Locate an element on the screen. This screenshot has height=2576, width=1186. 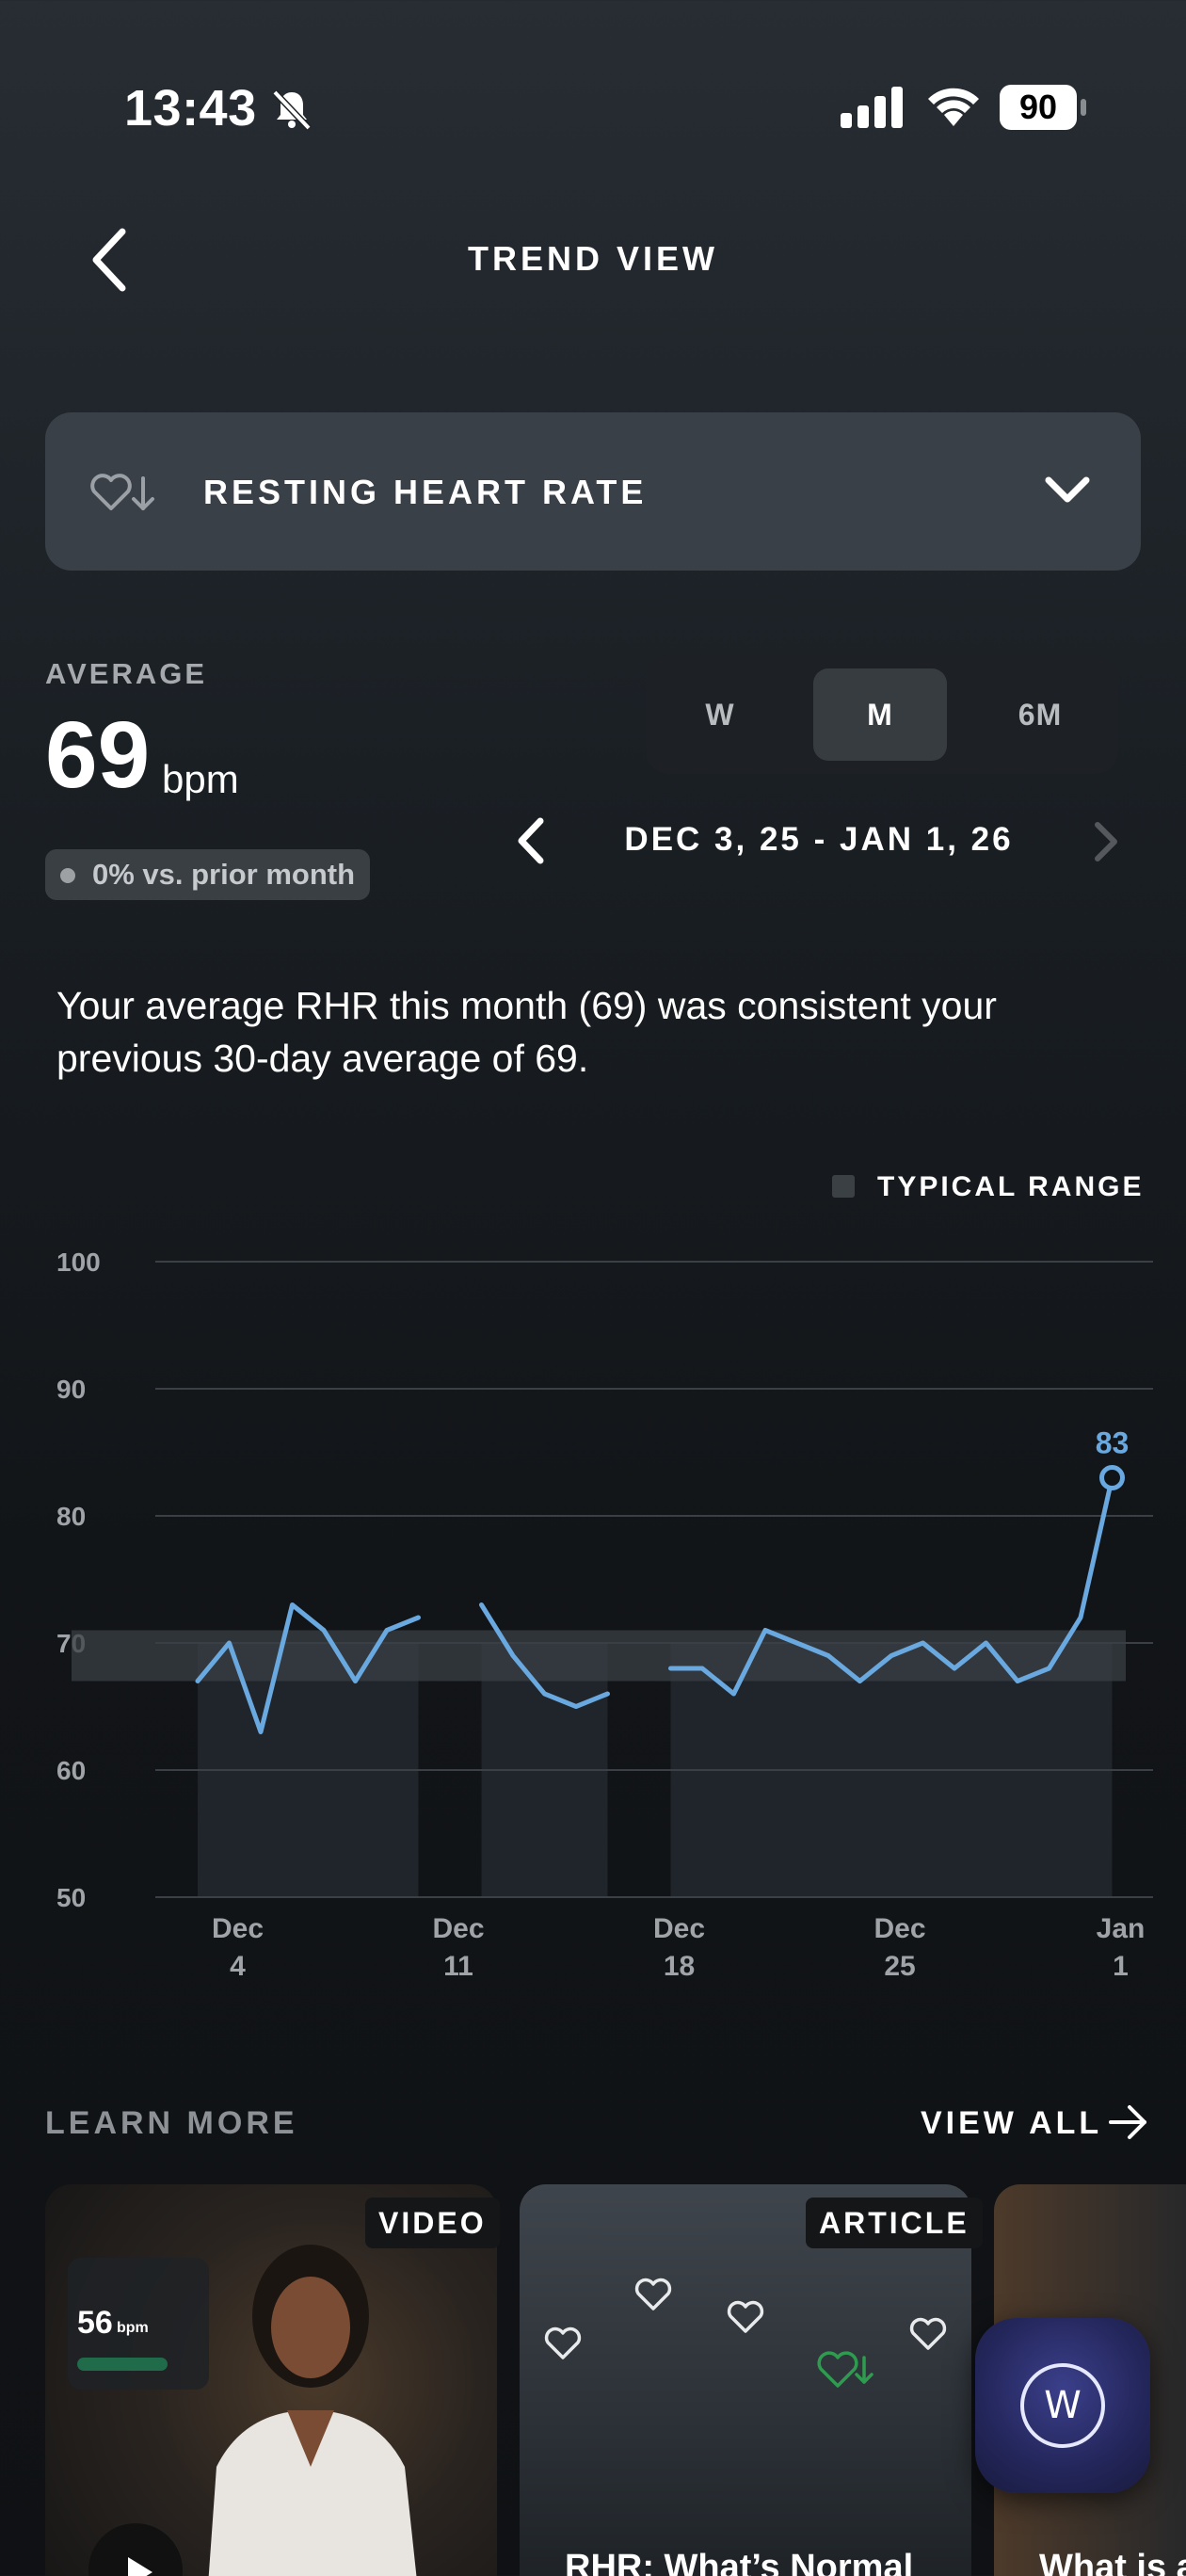
presenter-image is located at coordinates (312, 2410).